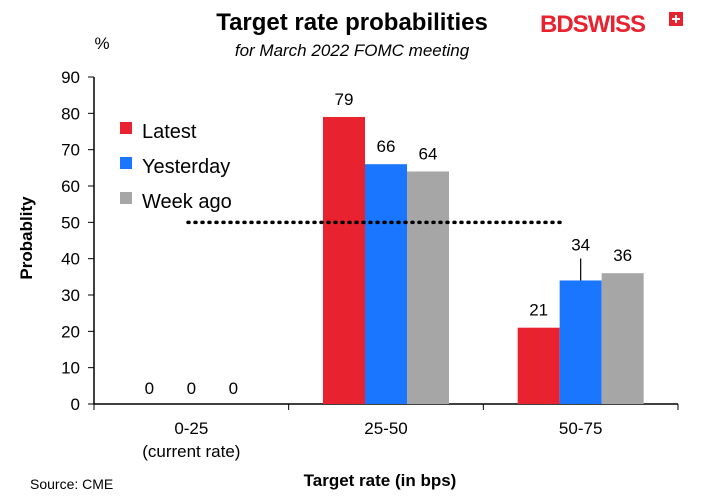 This screenshot has width=704, height=504. Describe the element at coordinates (26, 238) in the screenshot. I see `y-axis-label: Probablity` at that location.